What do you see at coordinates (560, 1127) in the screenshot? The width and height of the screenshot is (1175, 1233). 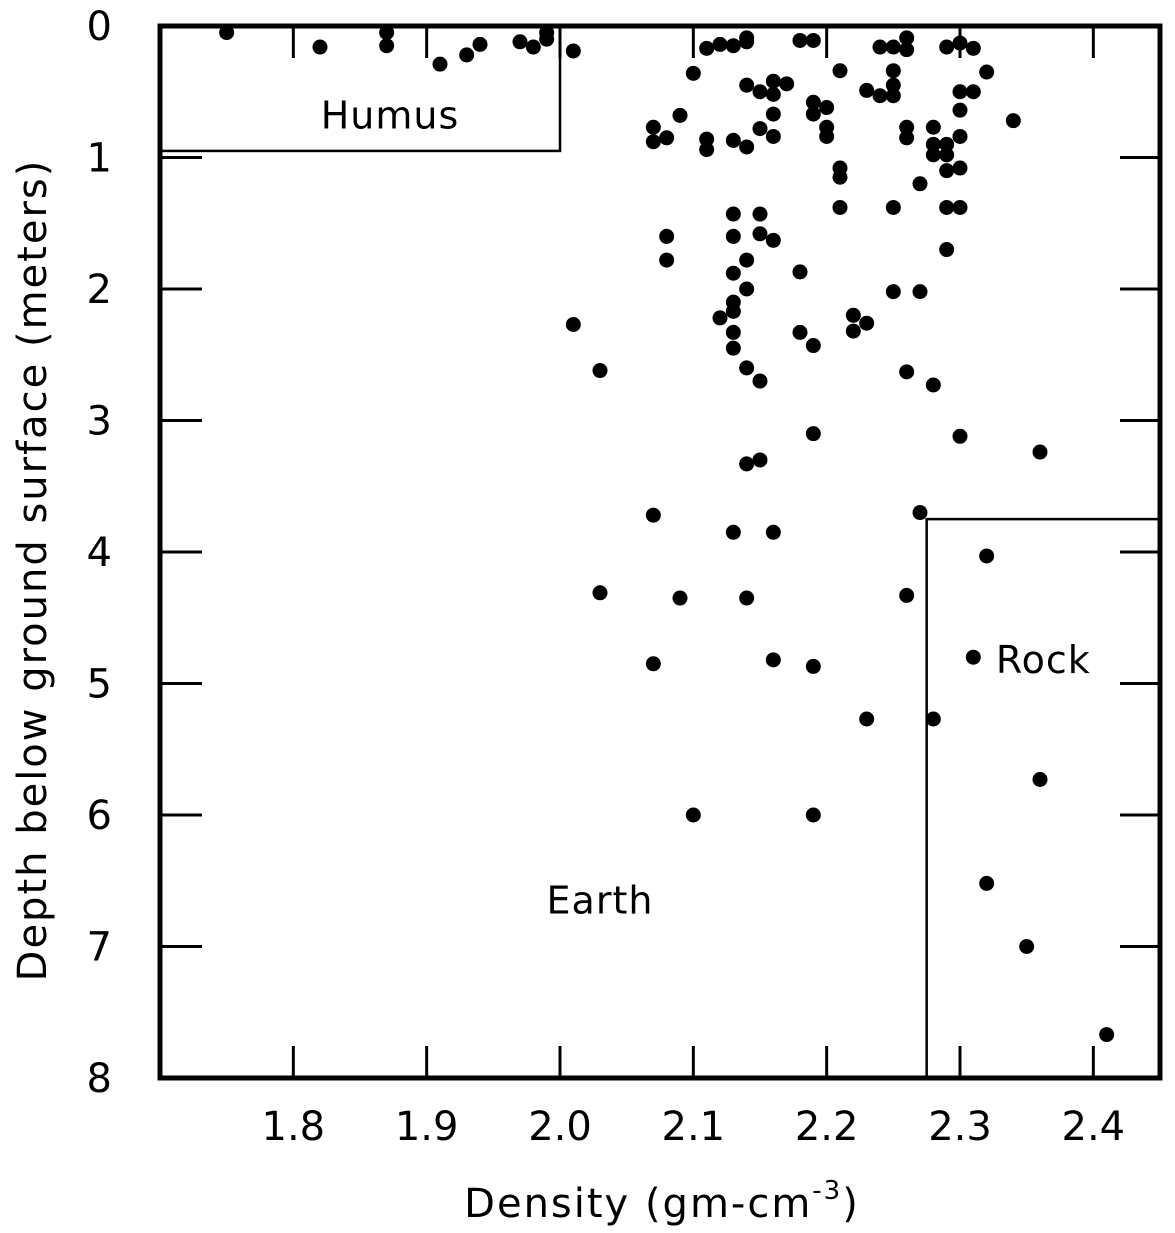 I see `x-tick-label-2.0: 2.0` at bounding box center [560, 1127].